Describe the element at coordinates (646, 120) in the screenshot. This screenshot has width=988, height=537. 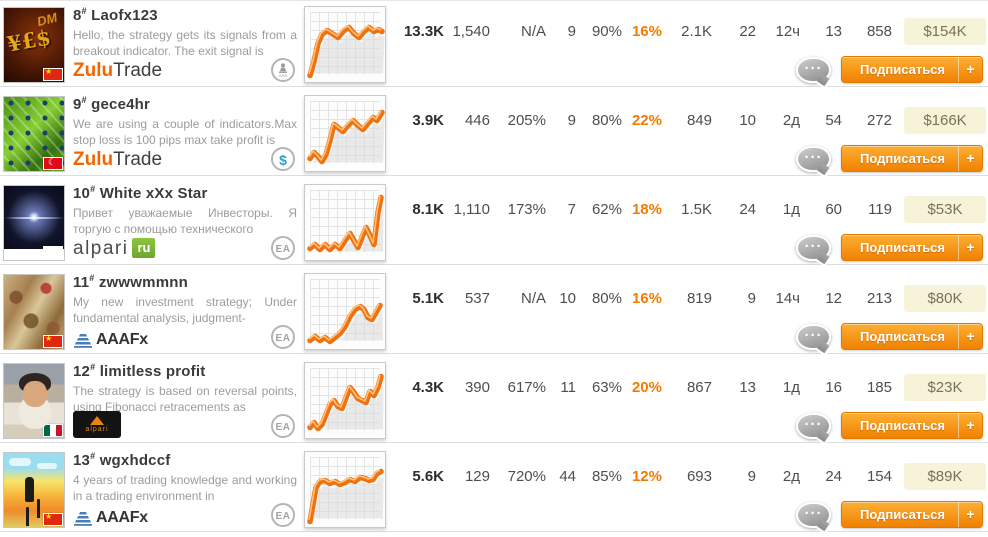
I see `stat-value-highlight: 22%` at that location.